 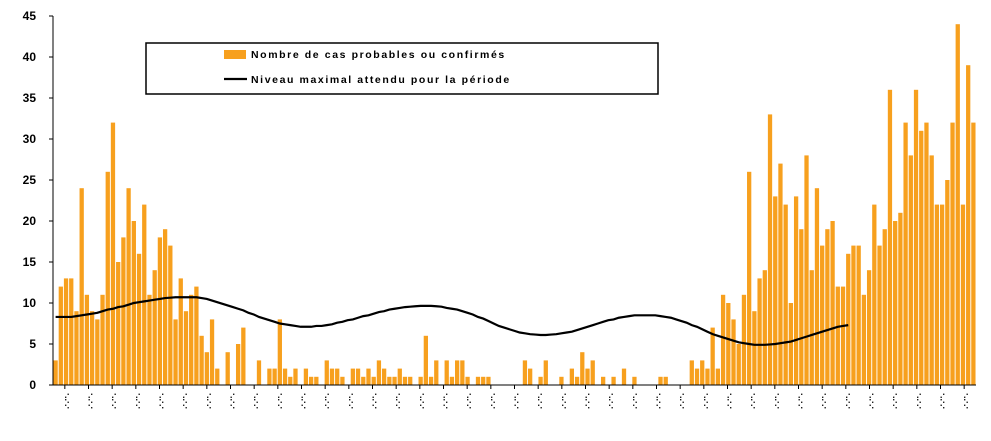 What do you see at coordinates (30, 98) in the screenshot?
I see `y-tick-label: 35` at bounding box center [30, 98].